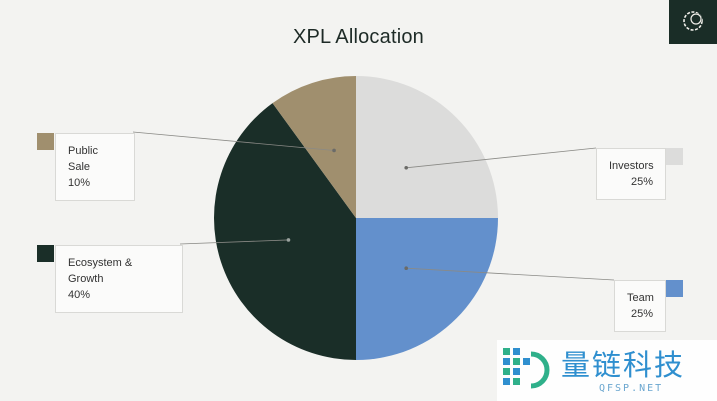 This screenshot has width=717, height=401. What do you see at coordinates (83, 159) in the screenshot?
I see `legend-label: Public Sale` at bounding box center [83, 159].